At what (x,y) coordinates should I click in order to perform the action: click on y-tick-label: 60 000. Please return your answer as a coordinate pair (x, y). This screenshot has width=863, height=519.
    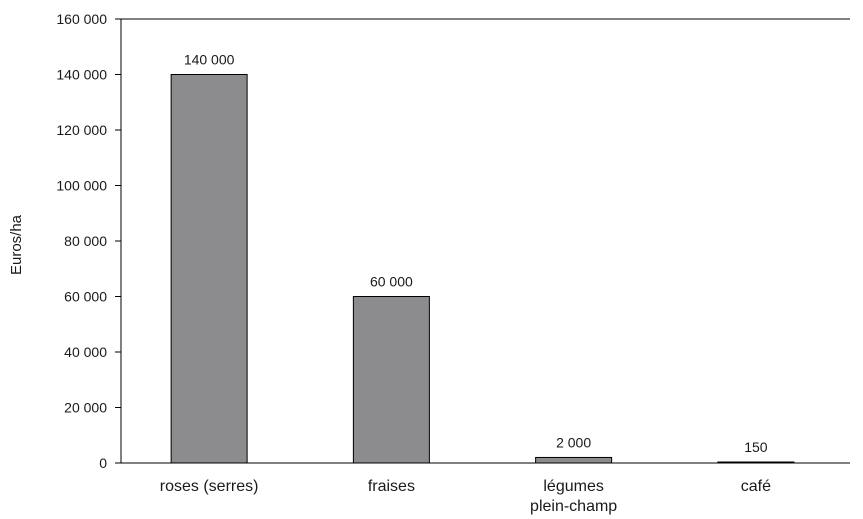
    Looking at the image, I should click on (85, 297).